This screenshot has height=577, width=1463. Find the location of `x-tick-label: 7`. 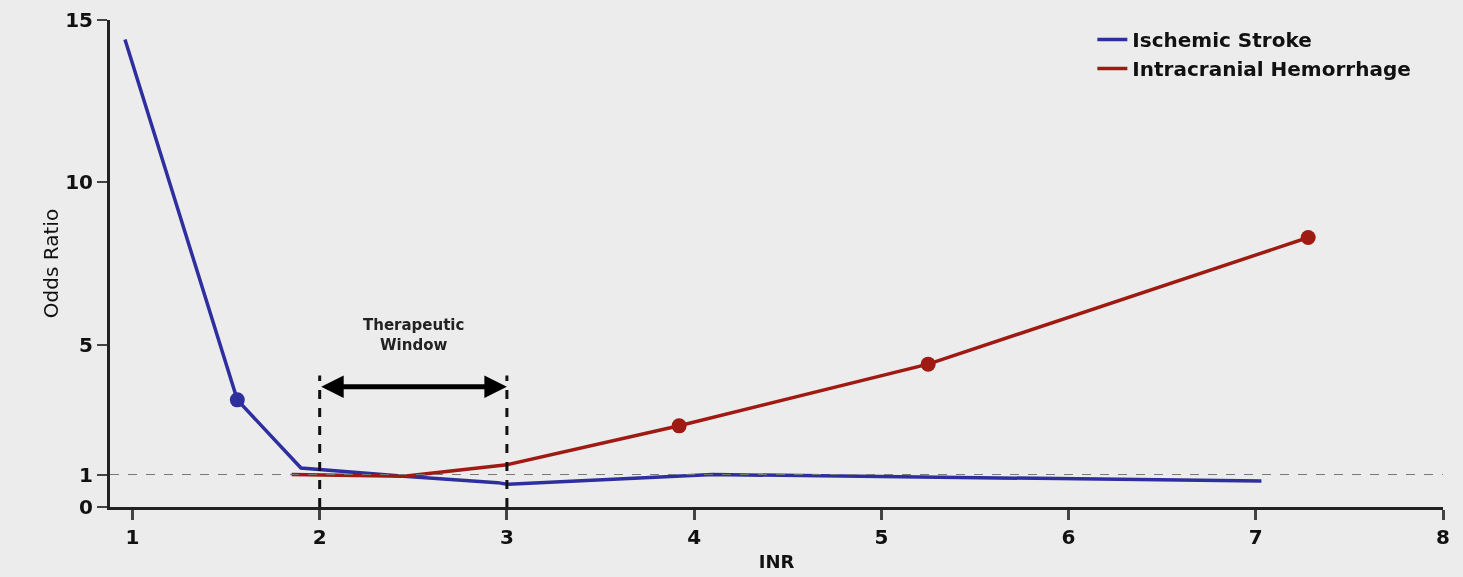

x-tick-label: 7 is located at coordinates (1255, 537).